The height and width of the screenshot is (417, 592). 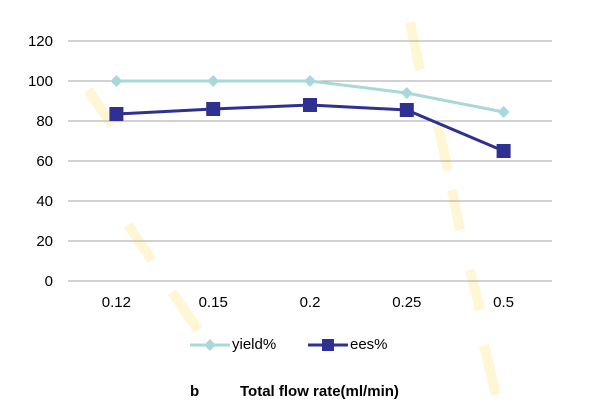 What do you see at coordinates (254, 344) in the screenshot?
I see `legend-label-yield: yield%` at bounding box center [254, 344].